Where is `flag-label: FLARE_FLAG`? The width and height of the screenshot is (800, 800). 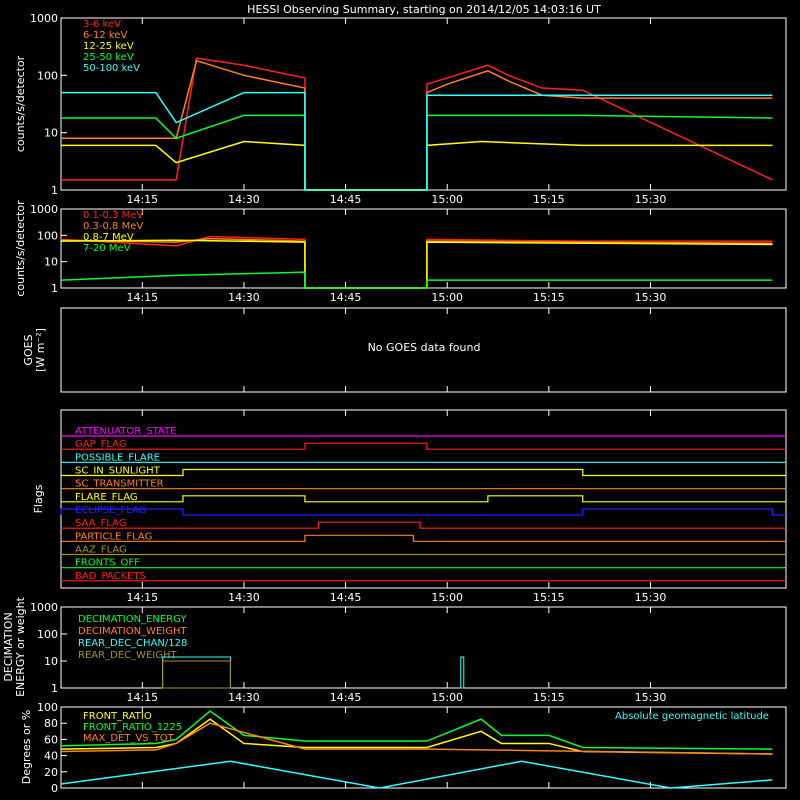
flag-label: FLARE_FLAG is located at coordinates (106, 497).